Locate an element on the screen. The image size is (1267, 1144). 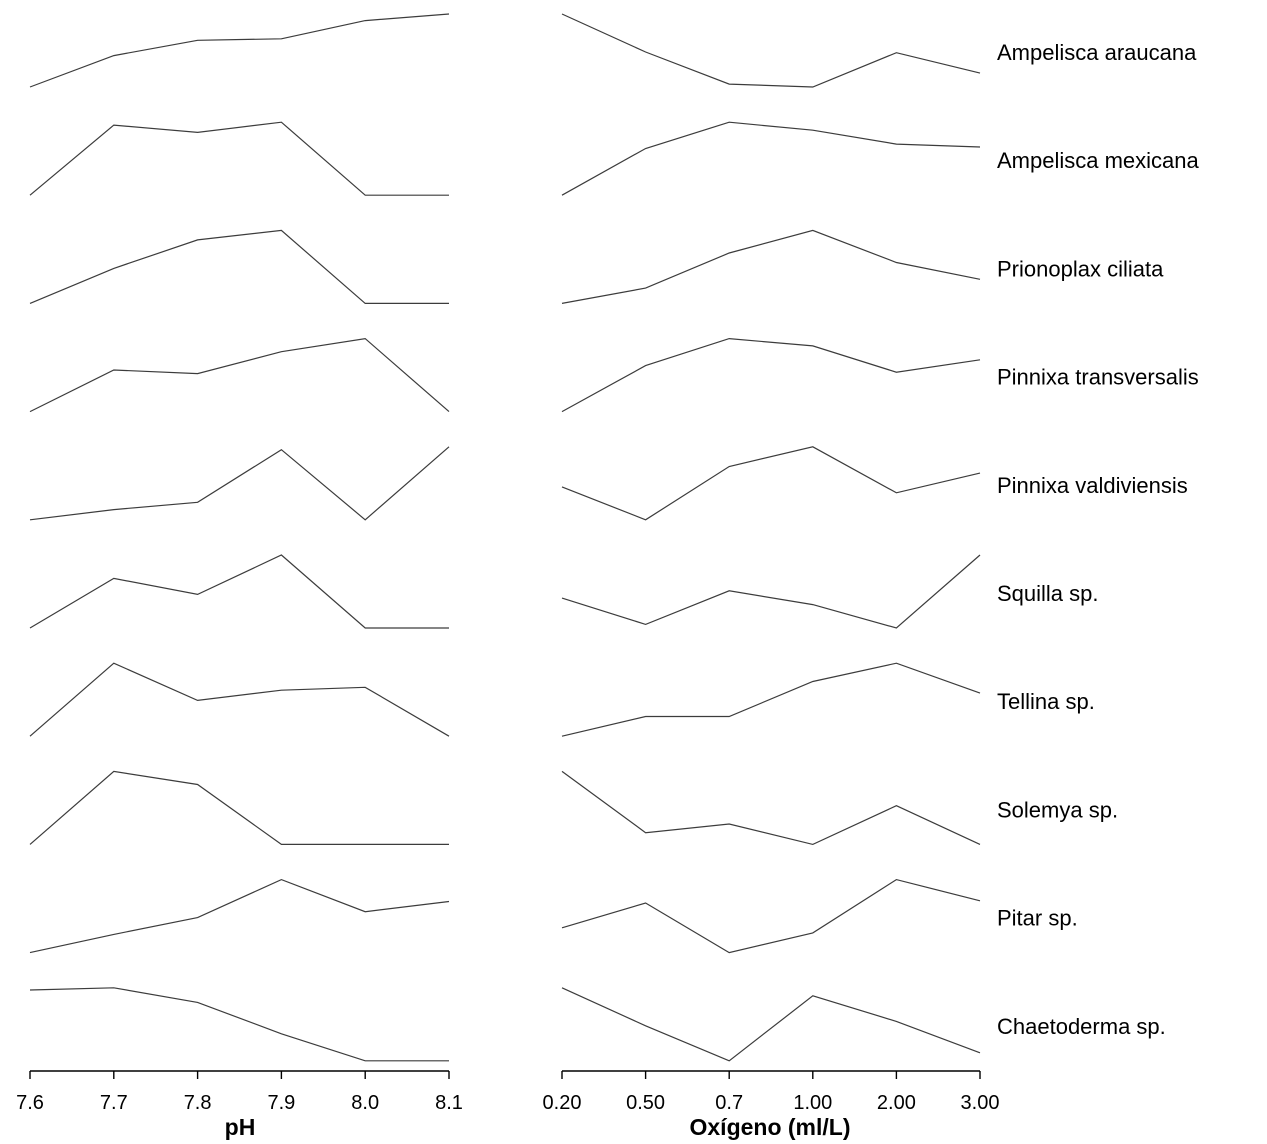
ph-tick-label: 8.1 is located at coordinates (449, 1103).